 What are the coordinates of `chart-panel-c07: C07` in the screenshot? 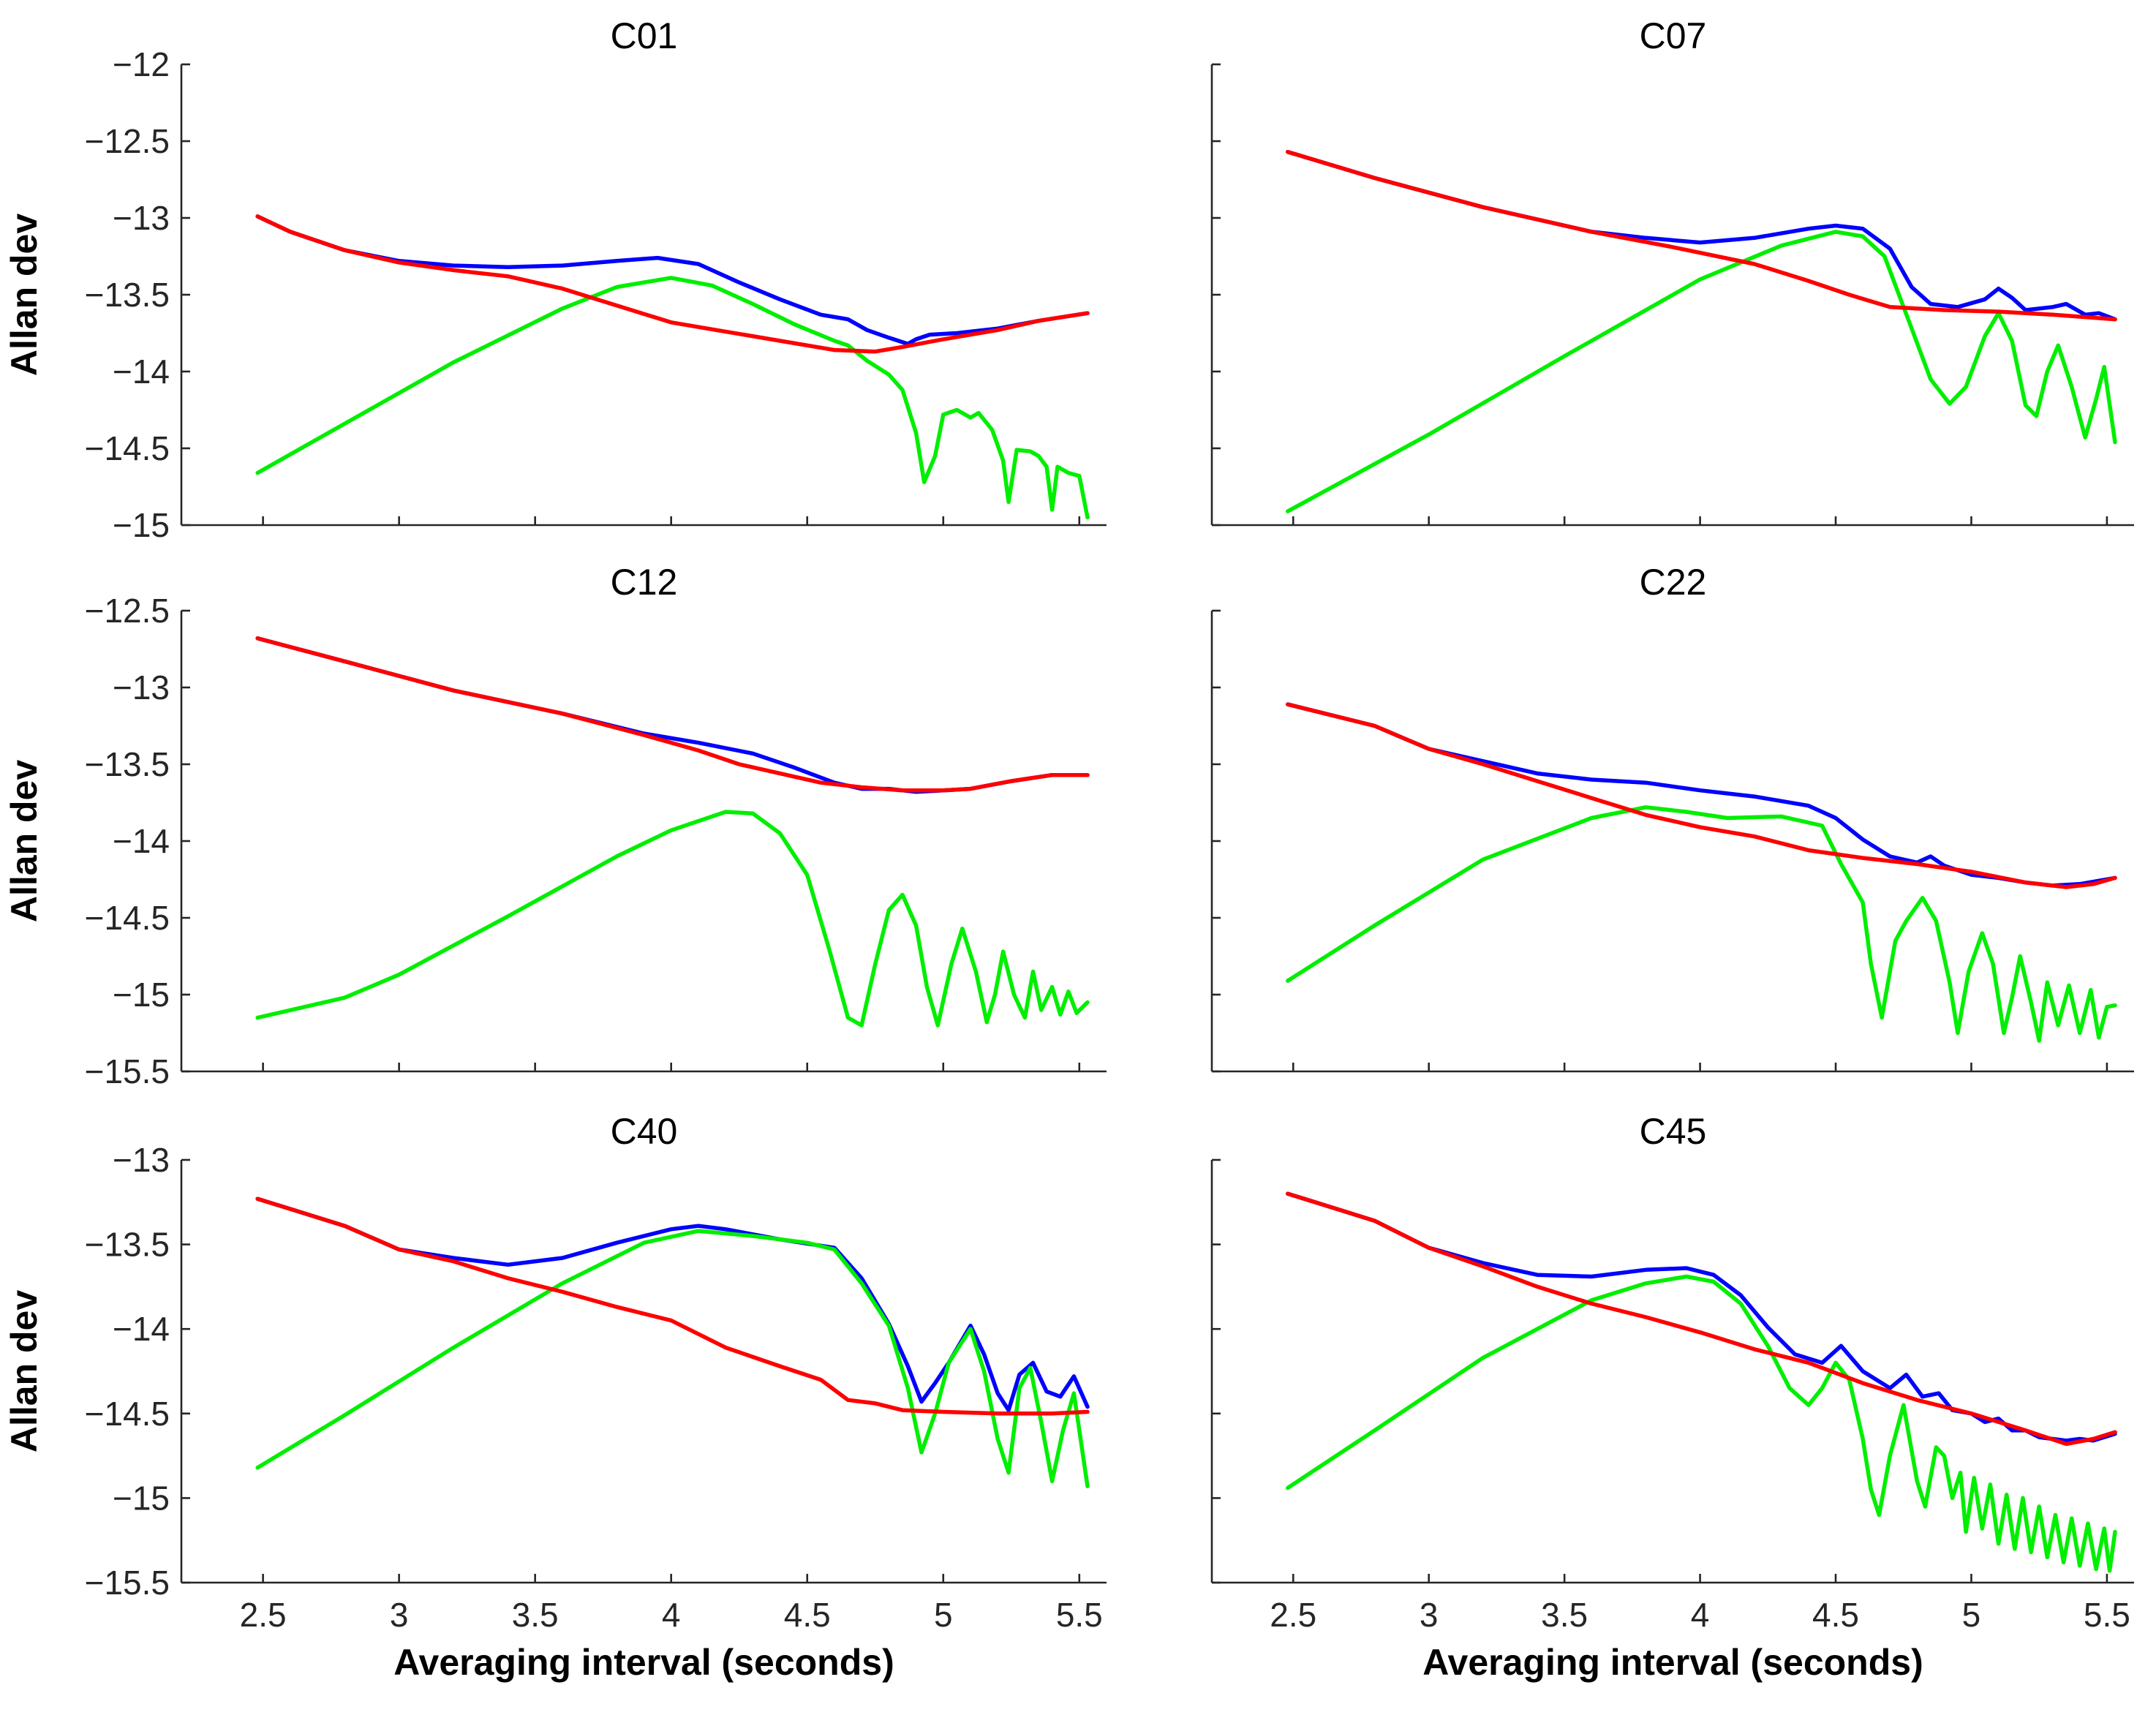 It's located at (1672, 271).